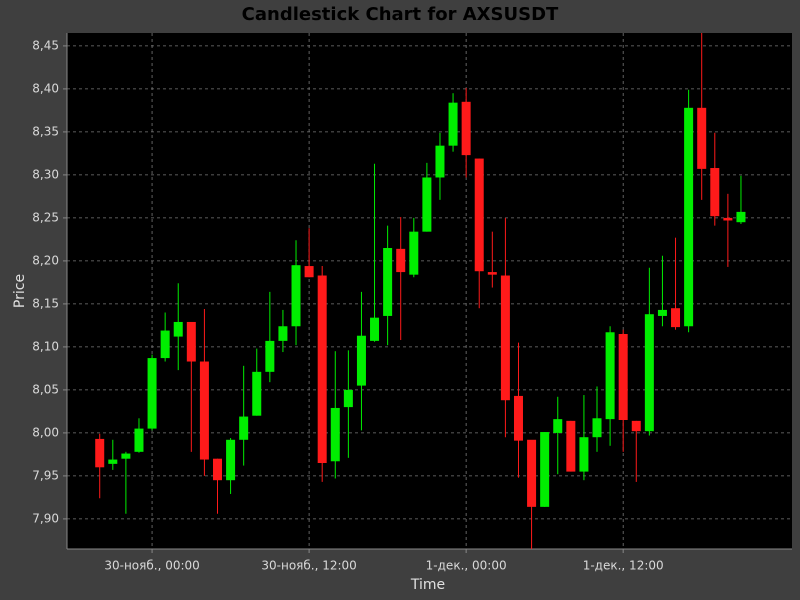 Image resolution: width=800 pixels, height=600 pixels. What do you see at coordinates (45, 432) in the screenshot?
I see `y-tick-label: 8,00` at bounding box center [45, 432].